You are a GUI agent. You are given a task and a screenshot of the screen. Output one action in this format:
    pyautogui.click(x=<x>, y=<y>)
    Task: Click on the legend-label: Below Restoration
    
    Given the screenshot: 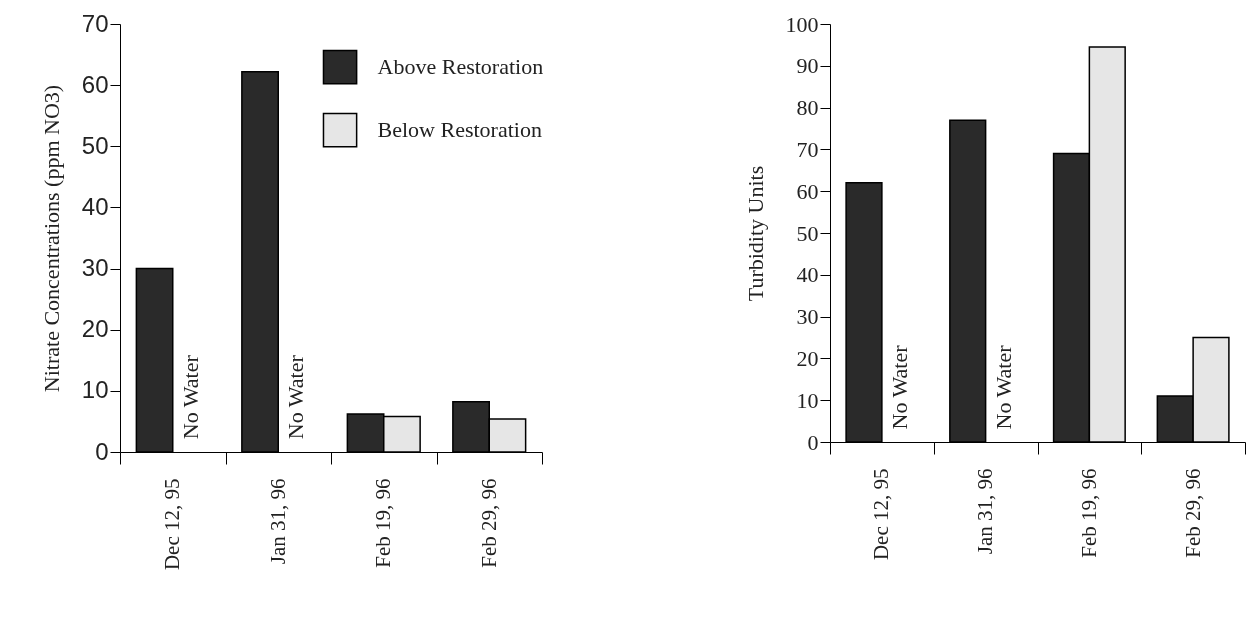 What is the action you would take?
    pyautogui.click(x=459, y=130)
    